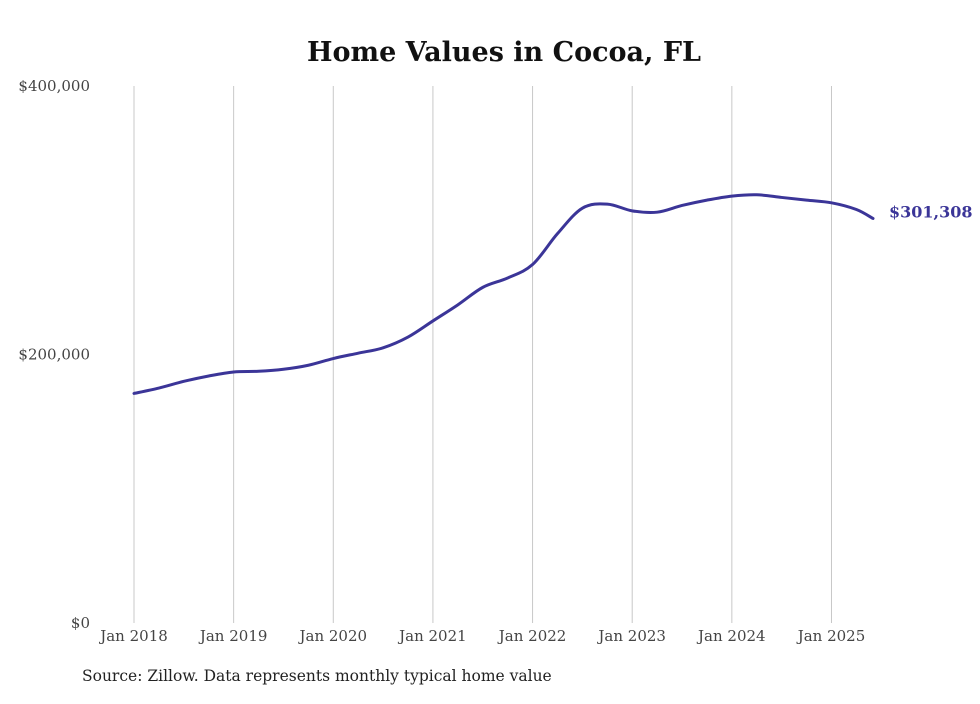  I want to click on x-tick-label-7: Jan 2025, so click(831, 636).